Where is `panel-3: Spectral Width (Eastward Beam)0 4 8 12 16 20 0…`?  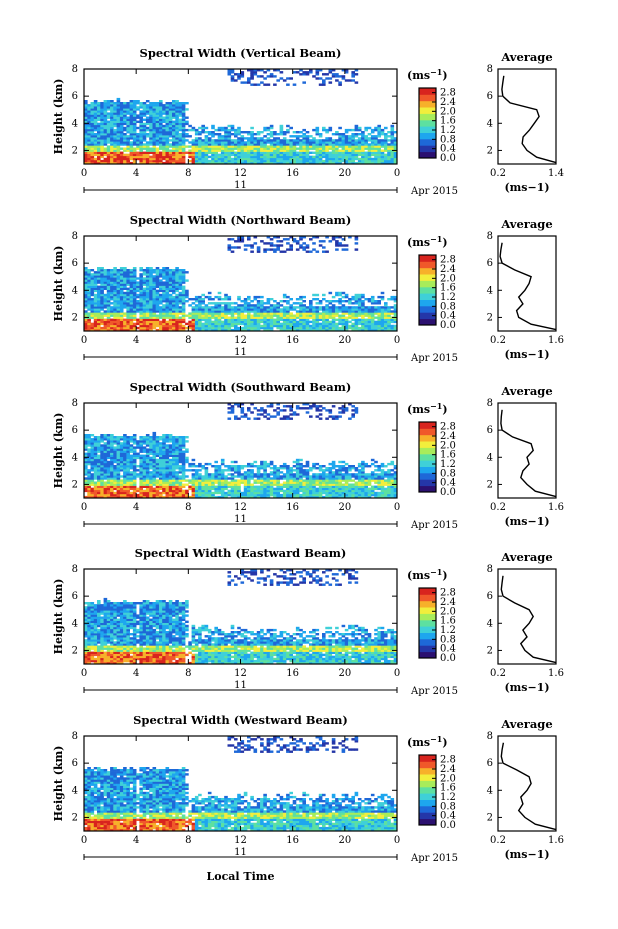 panel-3: Spectral Width (Eastward Beam)0 4 8 12 16 20 0… is located at coordinates (308, 621).